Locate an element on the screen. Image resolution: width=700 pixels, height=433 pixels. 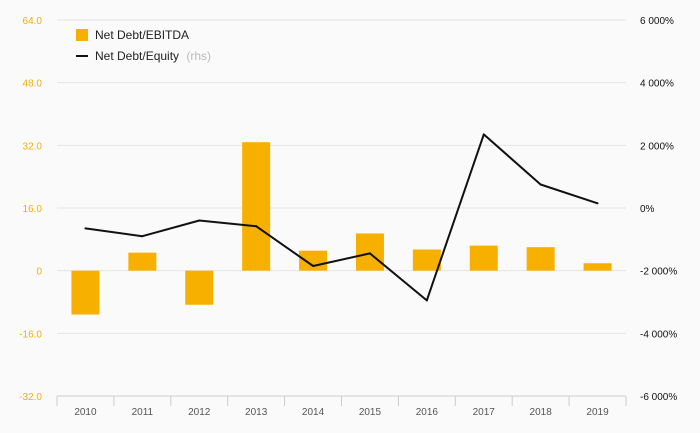
x-tick-label: 2010 is located at coordinates (85, 412).